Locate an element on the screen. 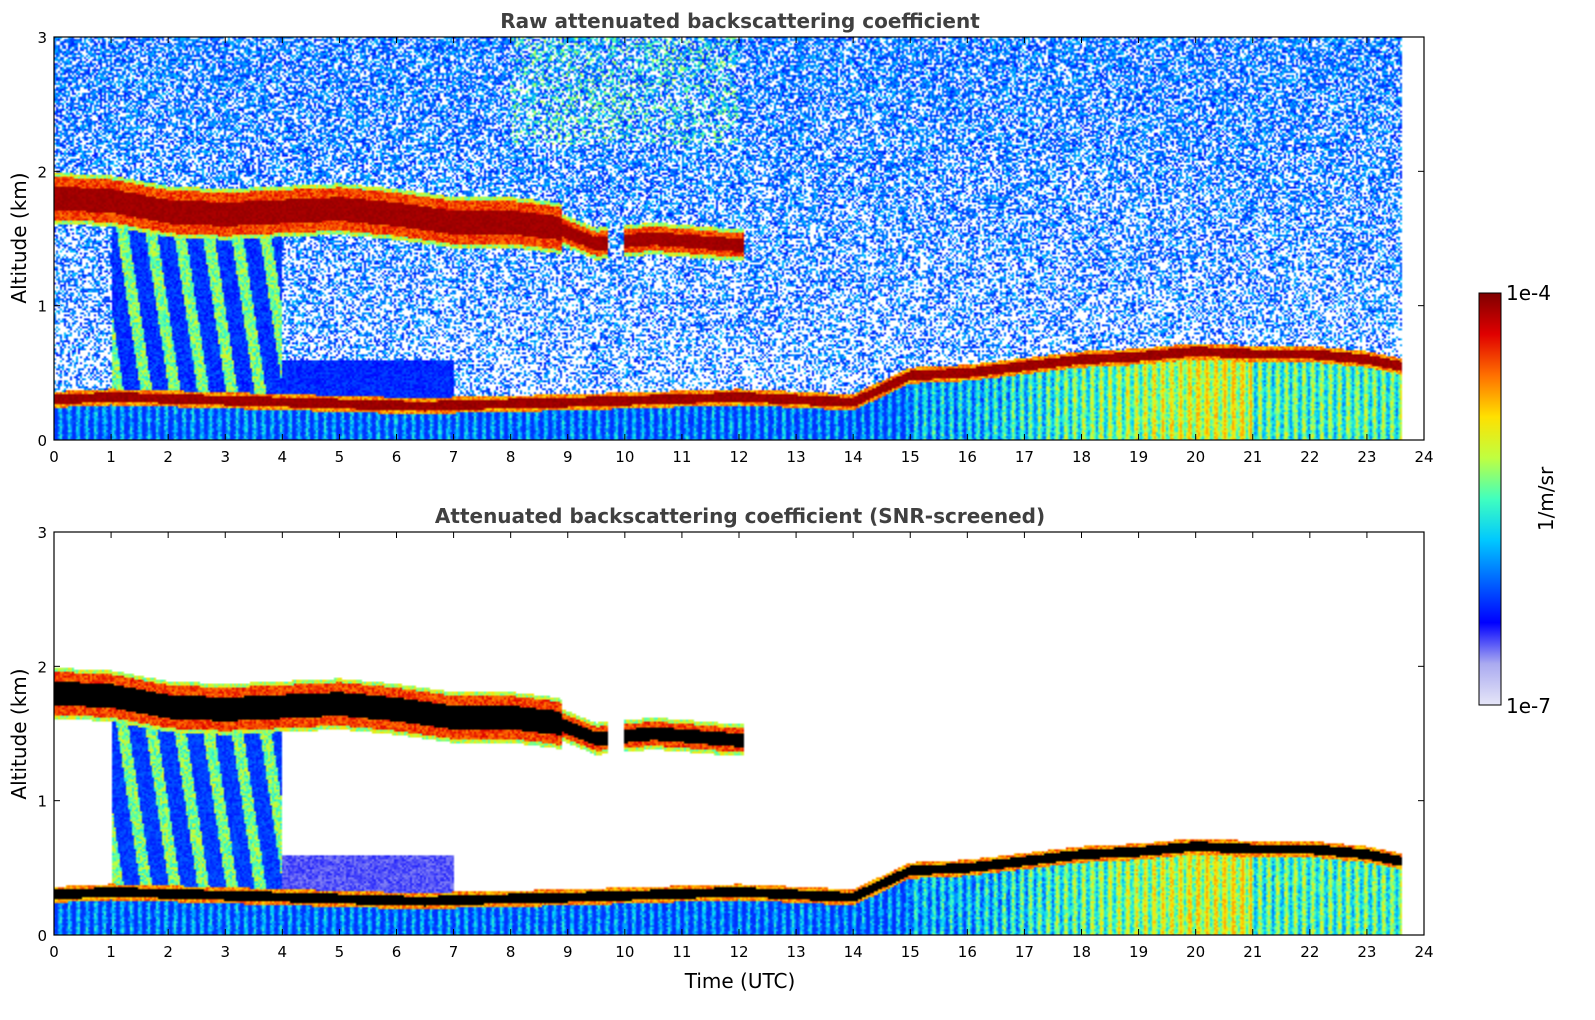 The height and width of the screenshot is (1020, 1595). colorbar: 1e-4 1e-7 1/m/sr is located at coordinates (1518, 499).